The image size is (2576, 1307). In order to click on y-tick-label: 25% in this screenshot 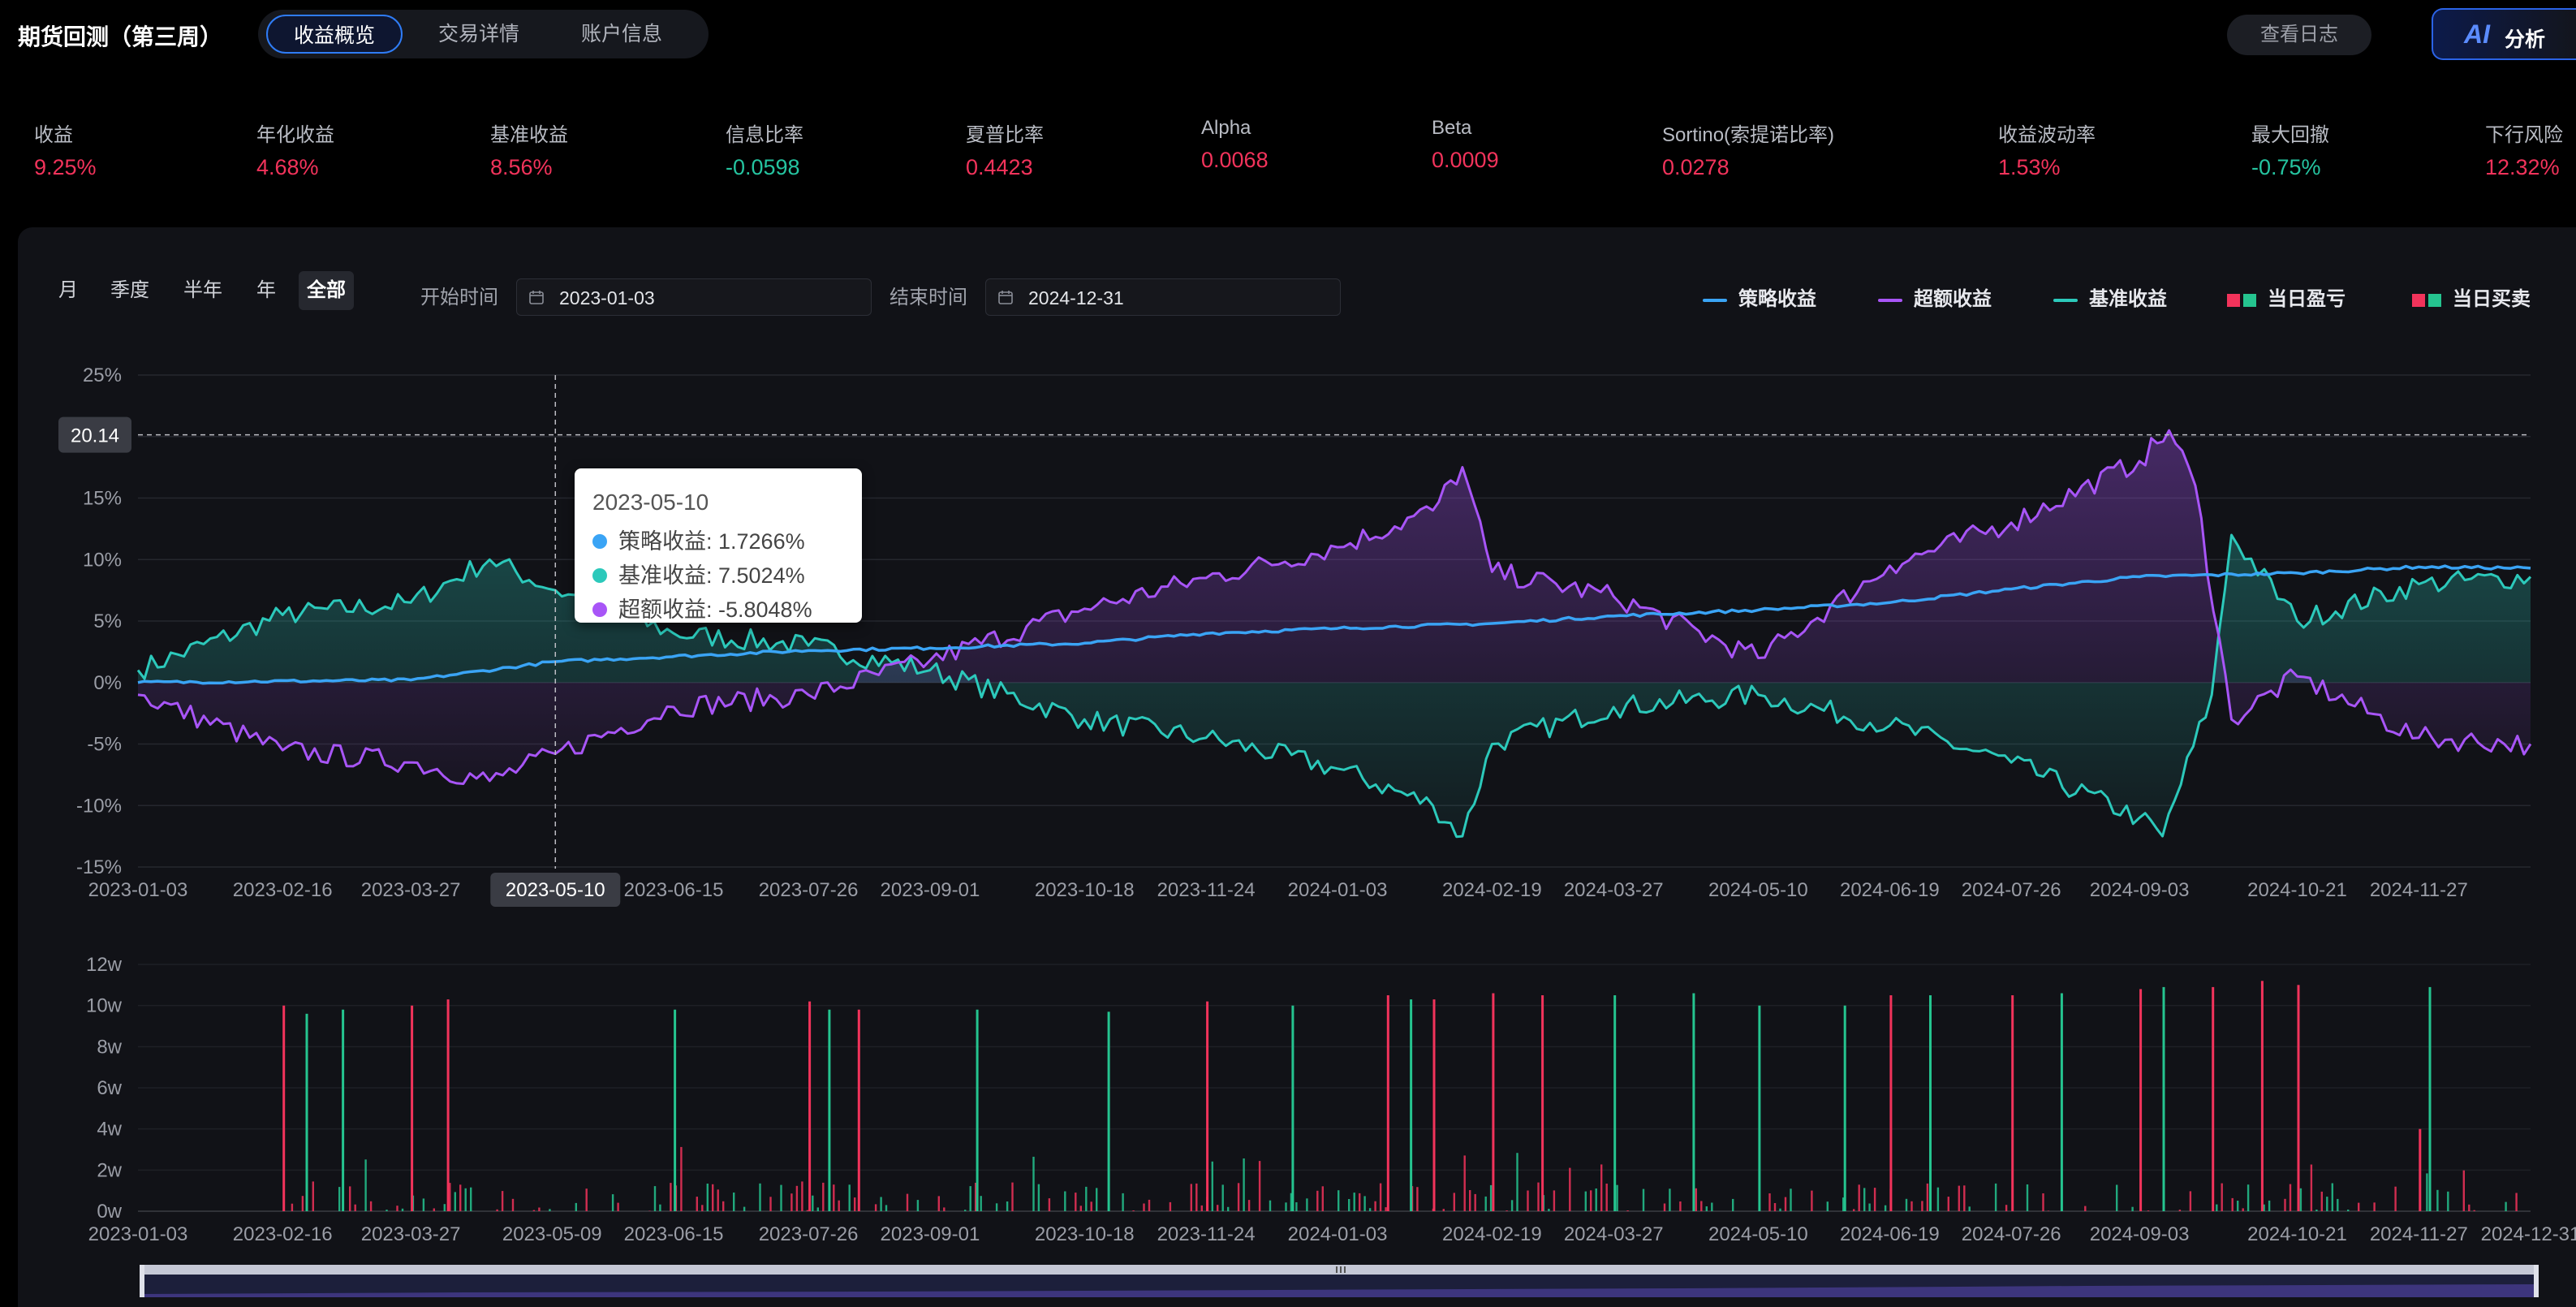, I will do `click(103, 375)`.